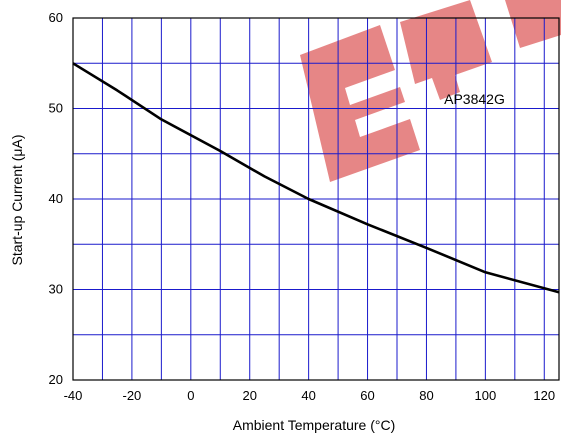 The width and height of the screenshot is (561, 441). I want to click on x-tick-labels: -40 -20 0 20 40 60 80 100 120, so click(310, 395).